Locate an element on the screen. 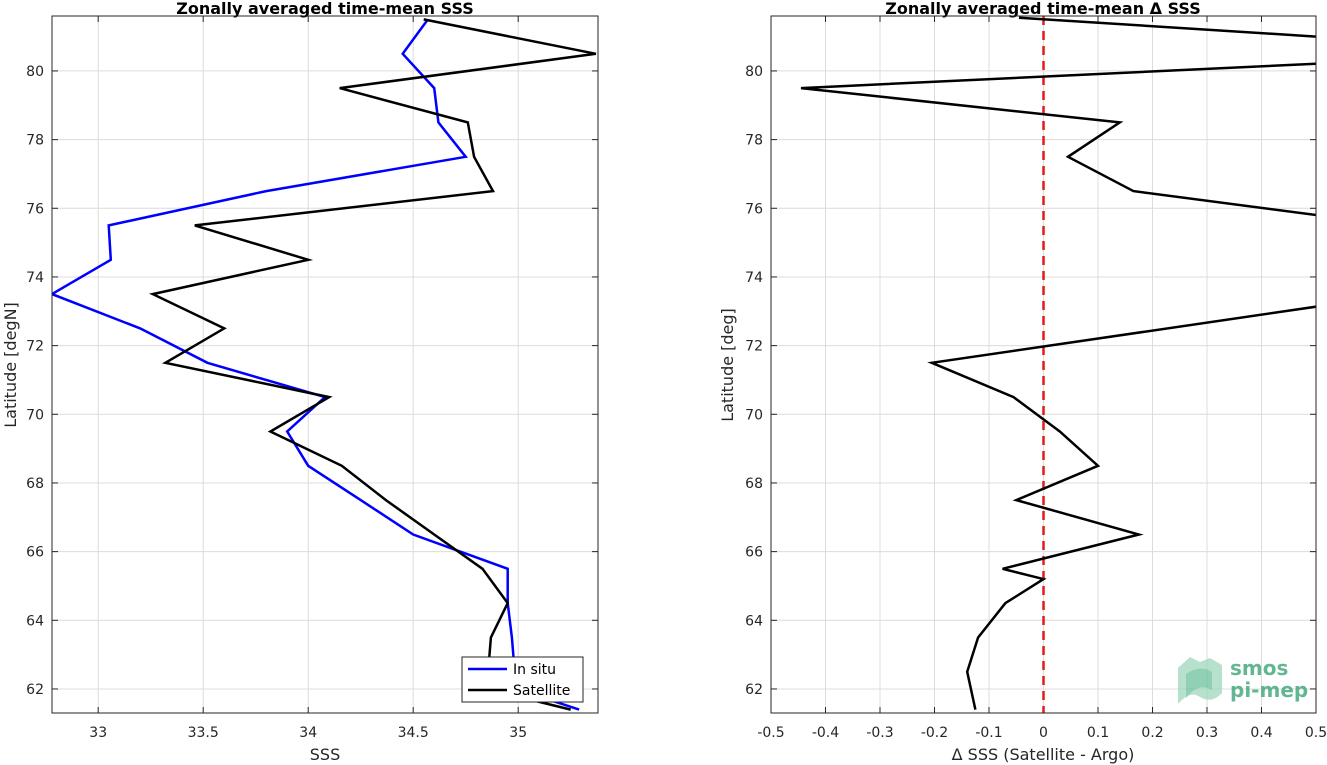 The height and width of the screenshot is (765, 1327). x-tick-label: 34 is located at coordinates (308, 733).